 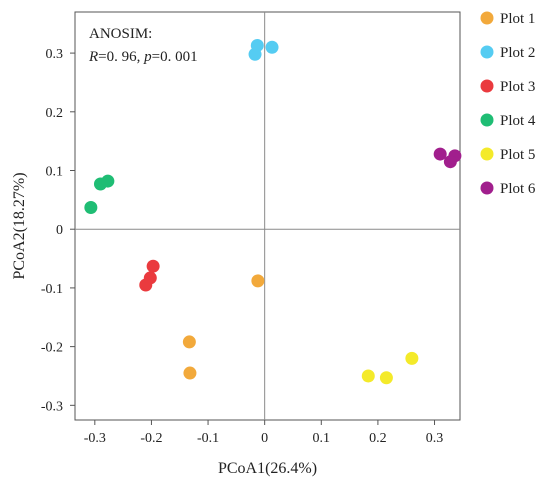 What do you see at coordinates (121, 57) in the screenshot?
I see `anosim-stat-value: =0. 96,` at bounding box center [121, 57].